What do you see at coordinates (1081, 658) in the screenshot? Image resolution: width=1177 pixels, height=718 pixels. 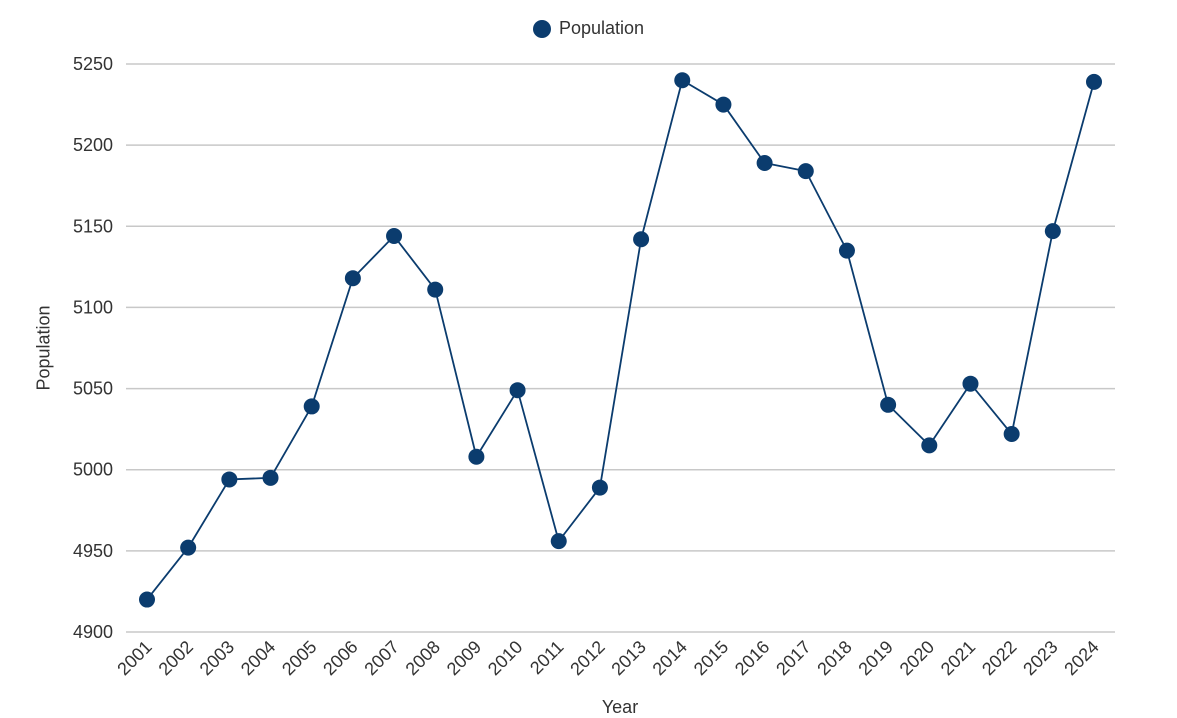 I see `x-tick-label: 2024` at bounding box center [1081, 658].